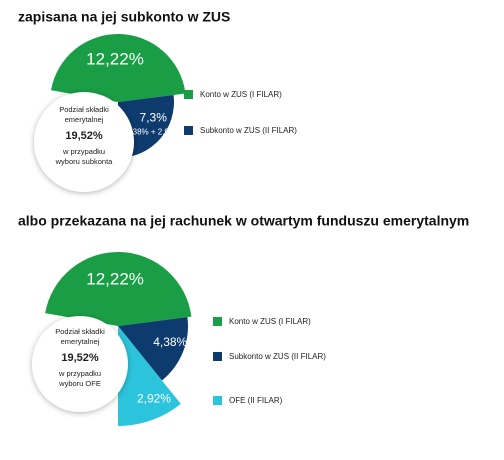 This screenshot has width=504, height=460. Describe the element at coordinates (84, 161) in the screenshot. I see `center-text: wyboru subkonta` at that location.